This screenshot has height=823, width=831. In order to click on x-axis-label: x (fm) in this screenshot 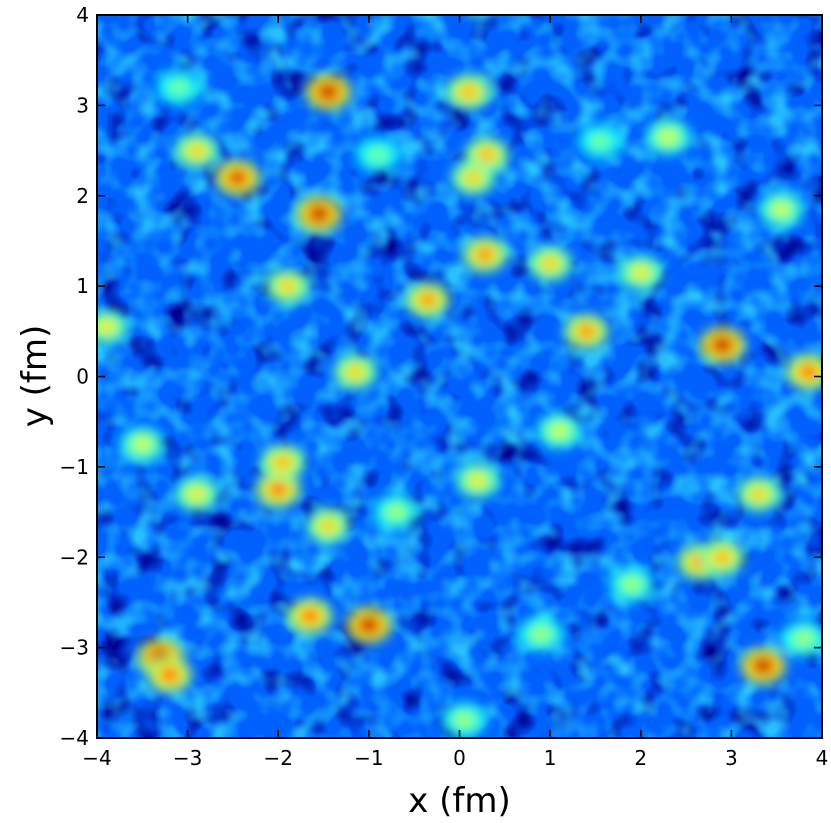, I will do `click(459, 801)`.